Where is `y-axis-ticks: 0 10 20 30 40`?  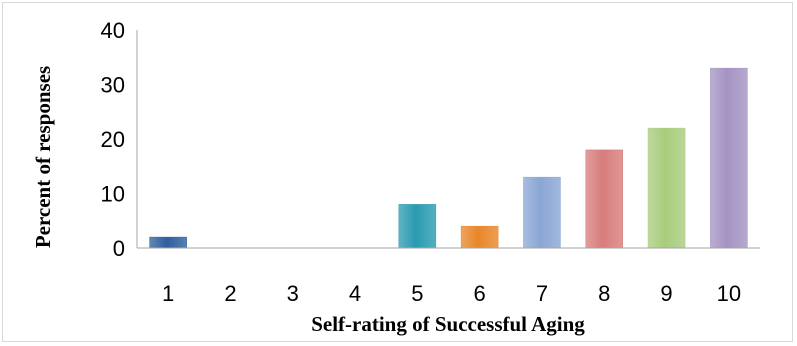 y-axis-ticks: 0 10 20 30 40 is located at coordinates (113, 139).